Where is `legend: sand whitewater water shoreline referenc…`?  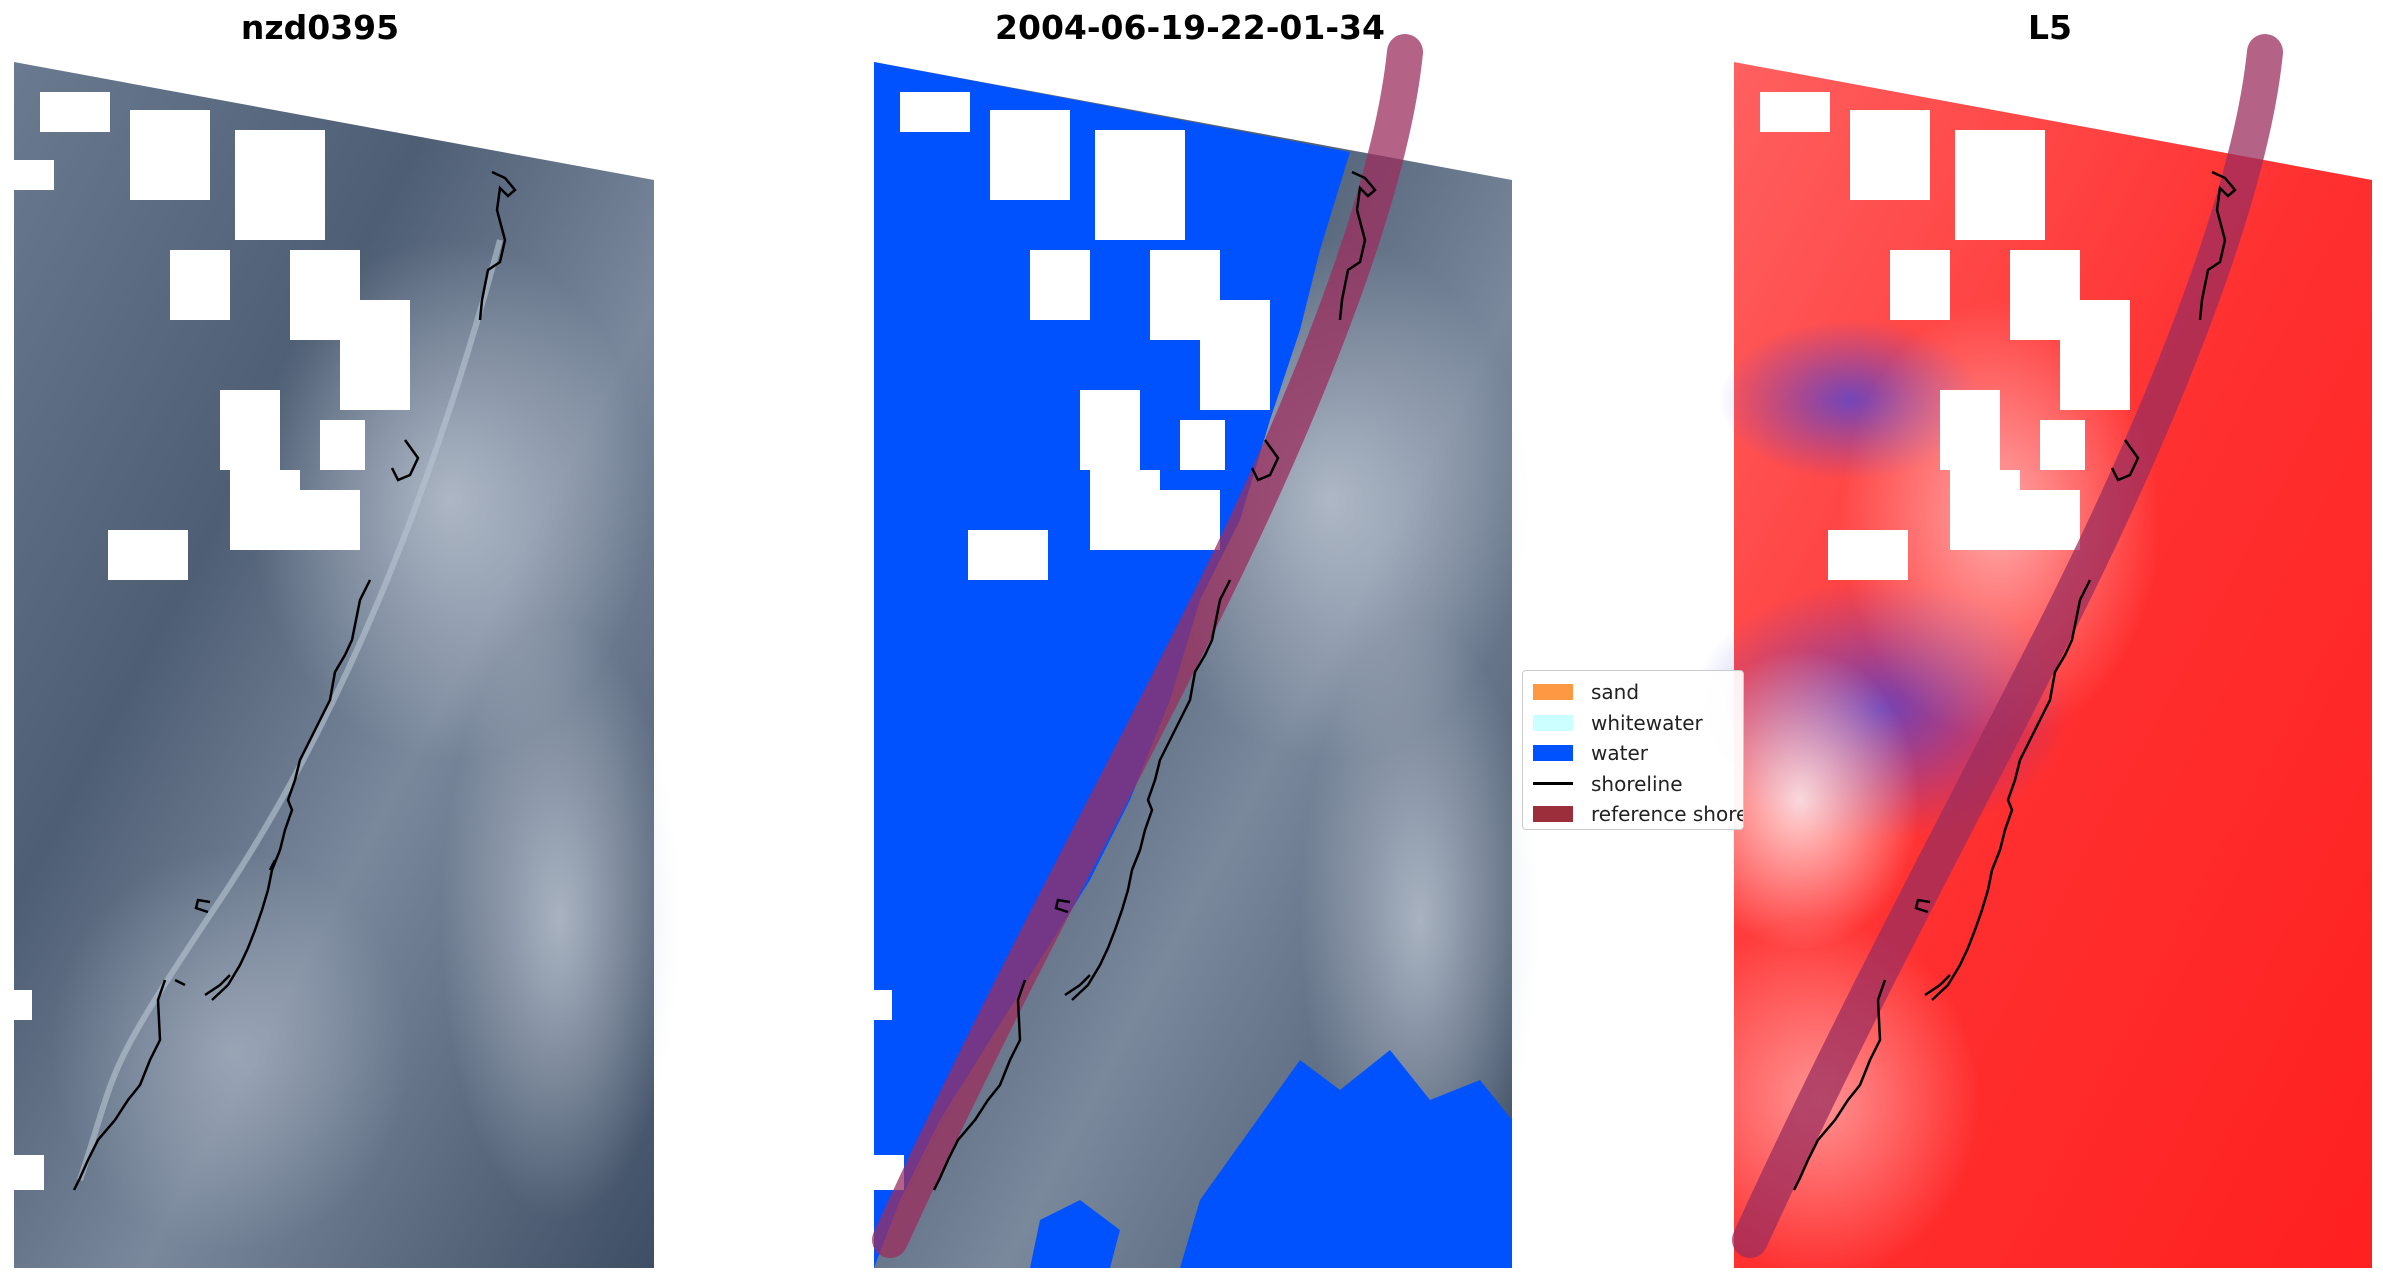
legend: sand whitewater water shoreline referenc… is located at coordinates (1633, 750).